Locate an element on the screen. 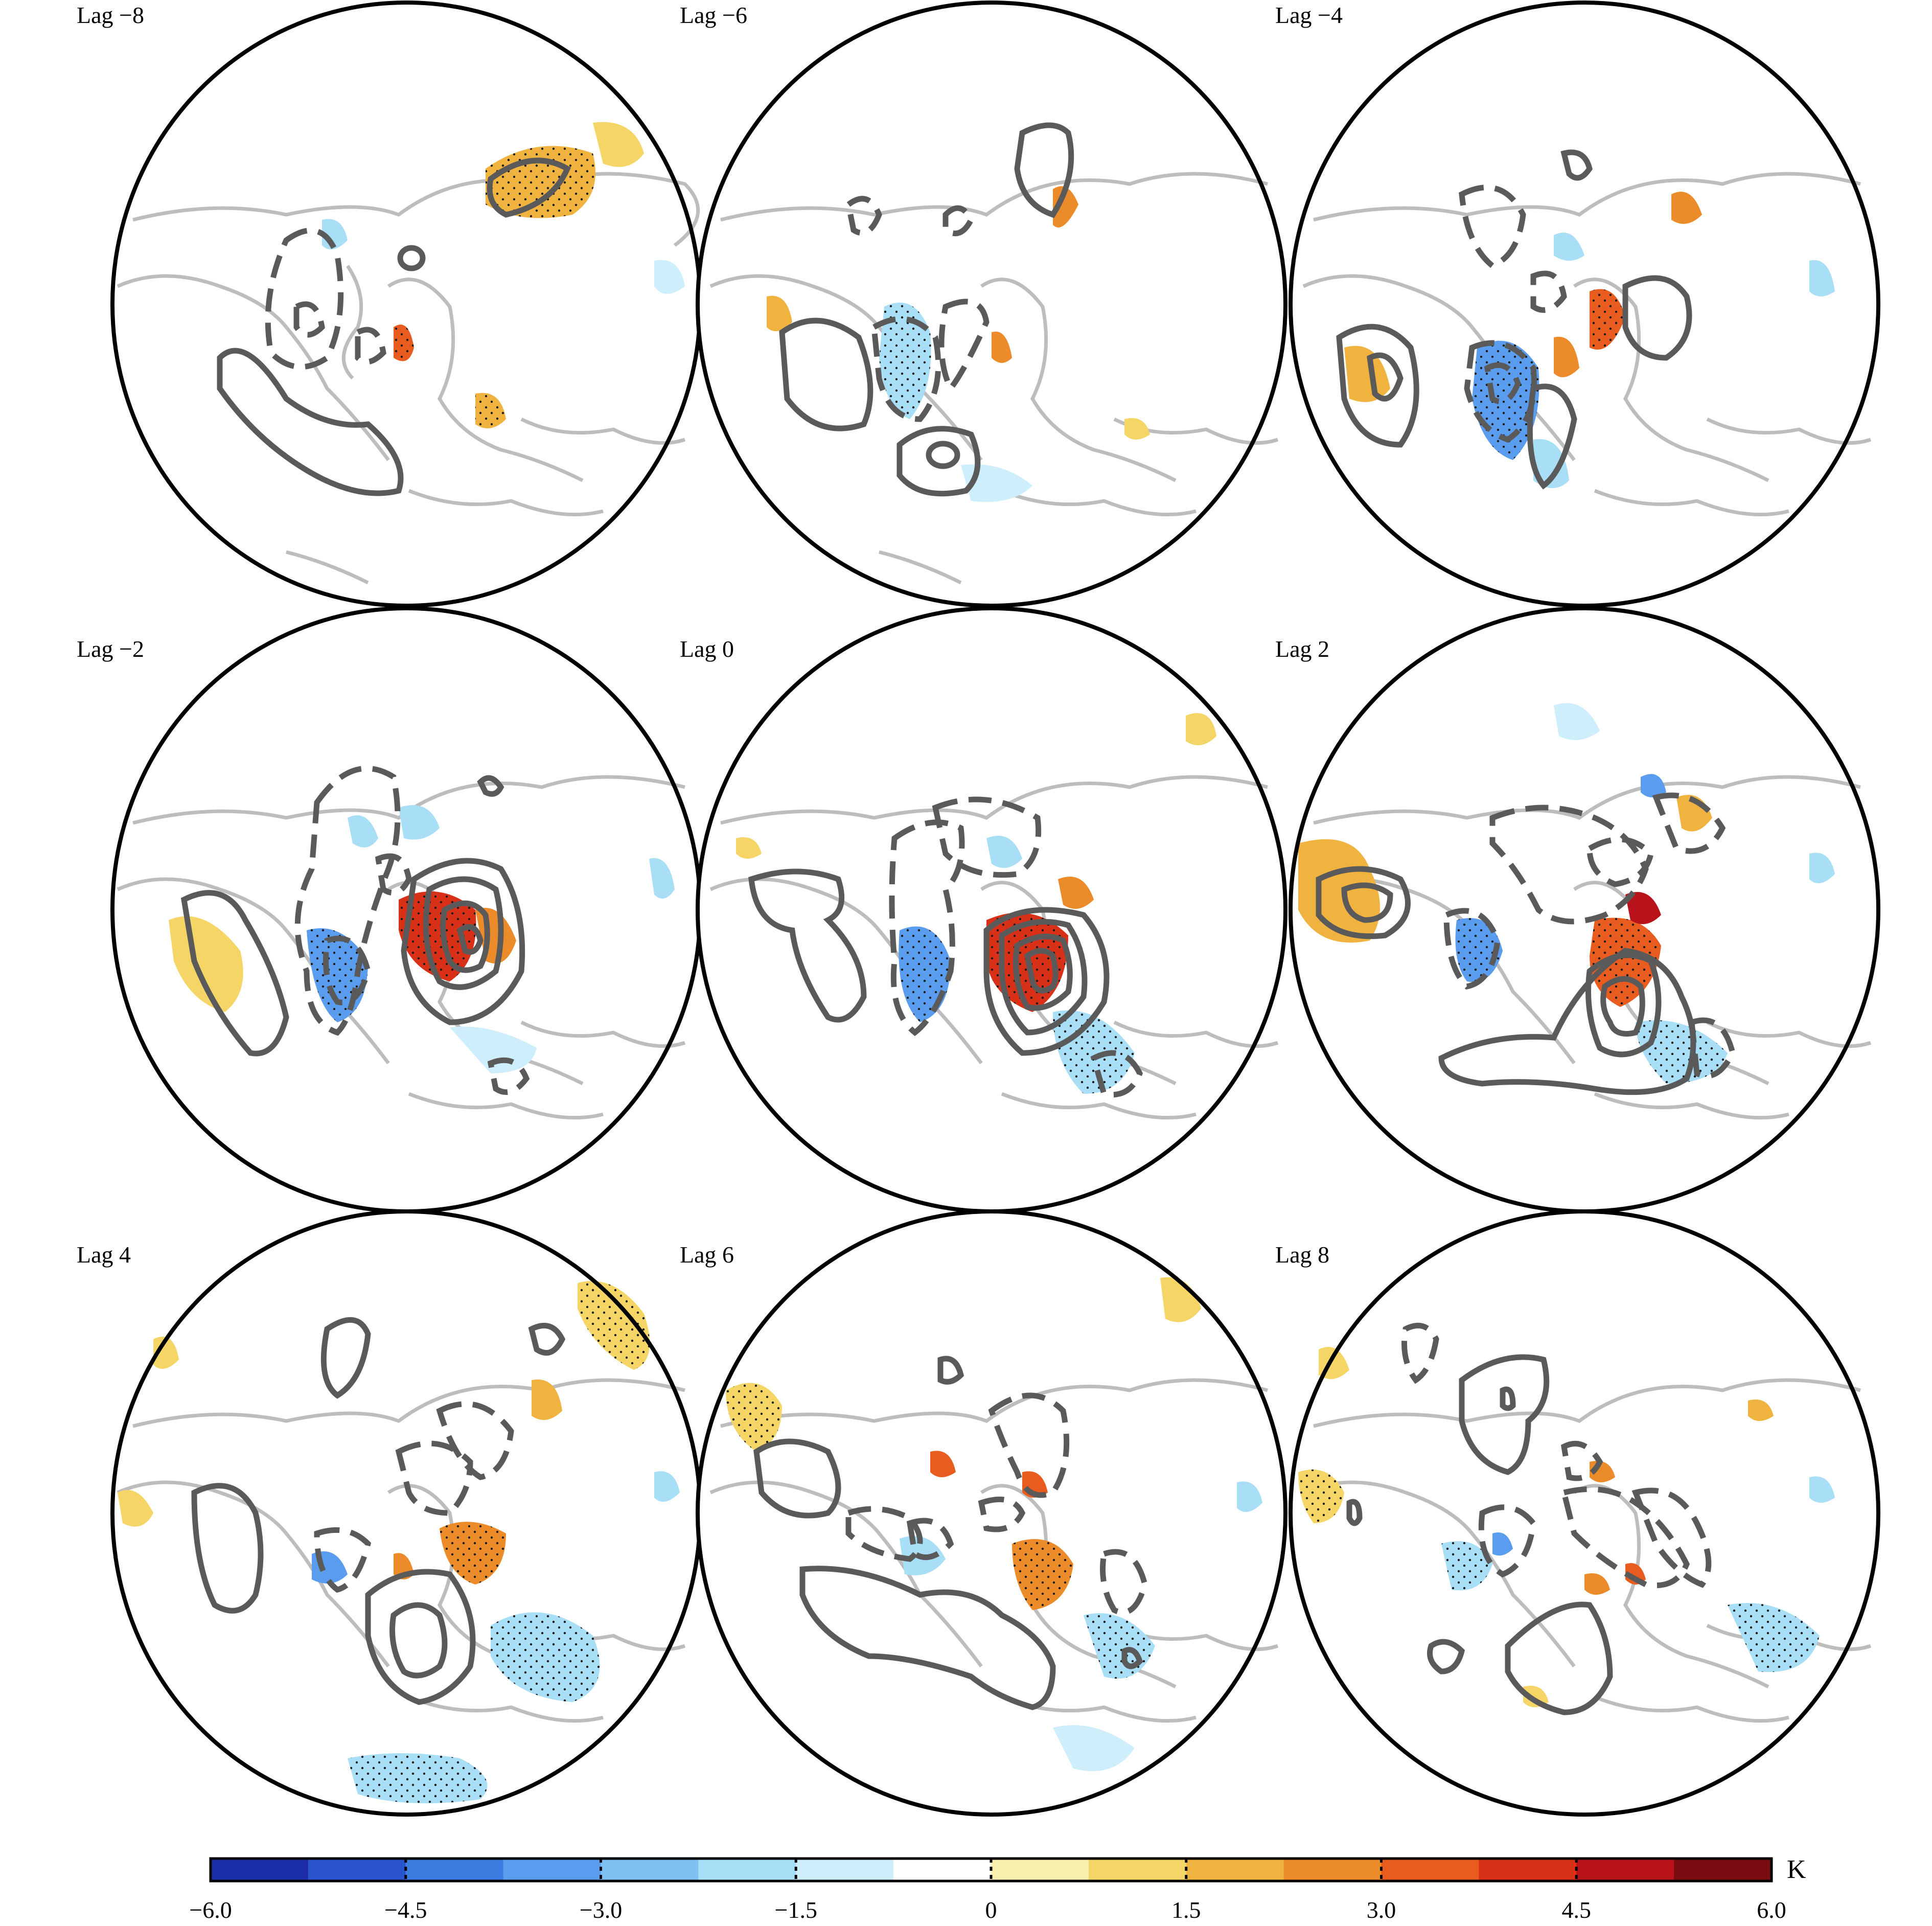  colorbar: −6.0 −4.5 −3.0 −1.5 0 1.5 3.0 4.5 6.0 K is located at coordinates (997, 1889).